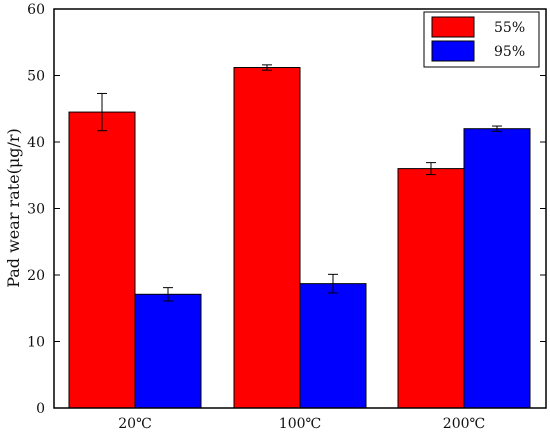  I want to click on x-tick-label: 20℃, so click(134, 424).